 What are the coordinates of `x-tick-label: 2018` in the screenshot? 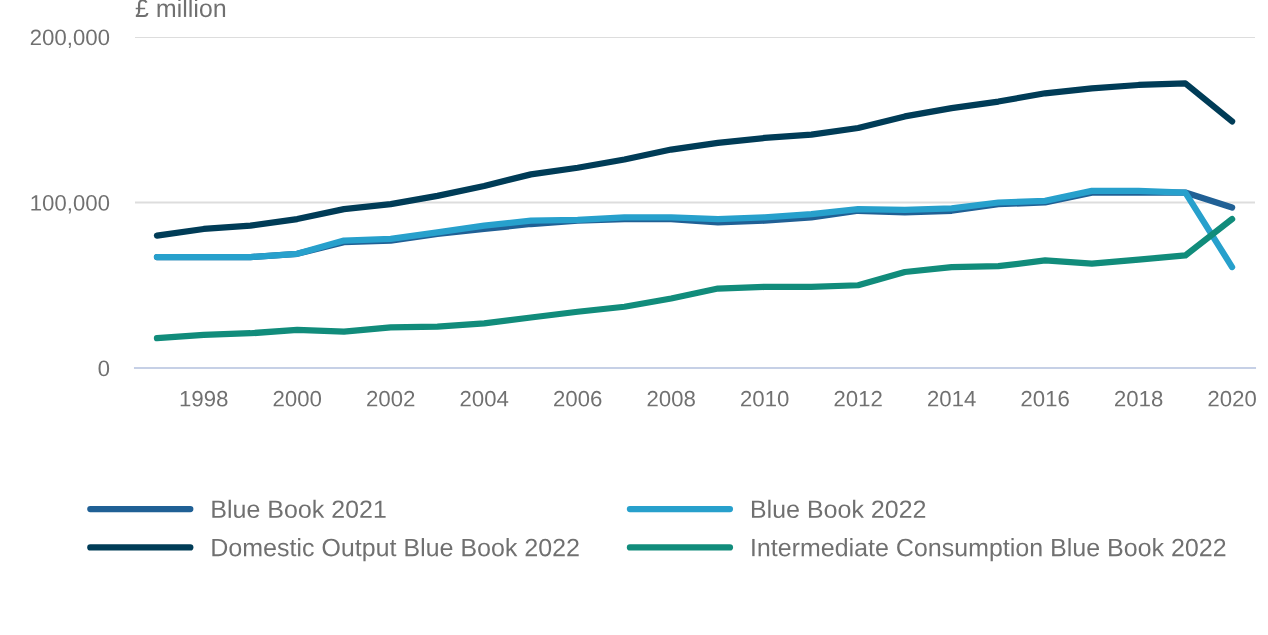 It's located at (1139, 398).